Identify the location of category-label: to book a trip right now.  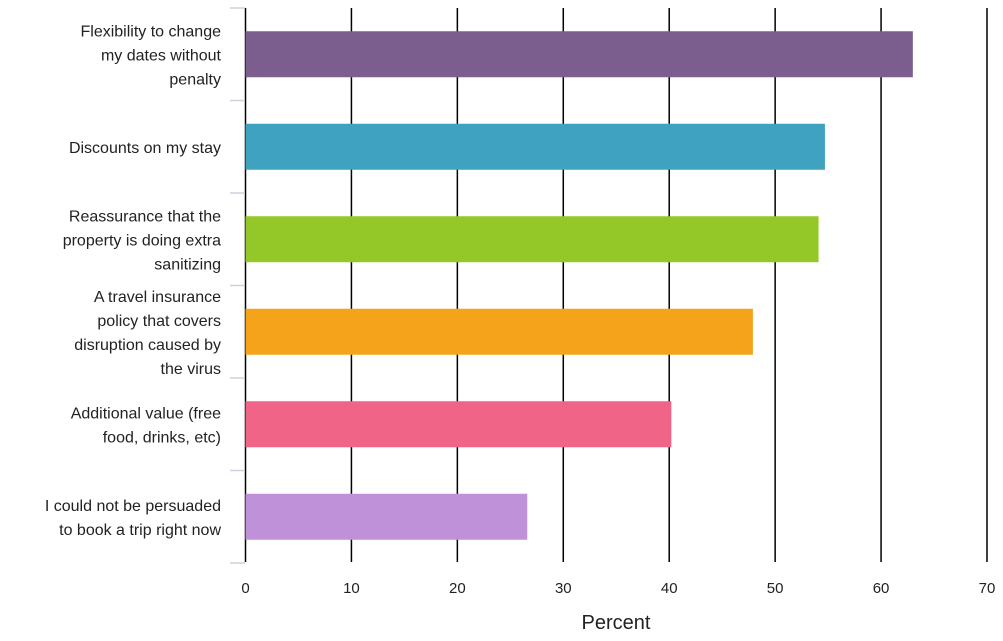
(140, 530).